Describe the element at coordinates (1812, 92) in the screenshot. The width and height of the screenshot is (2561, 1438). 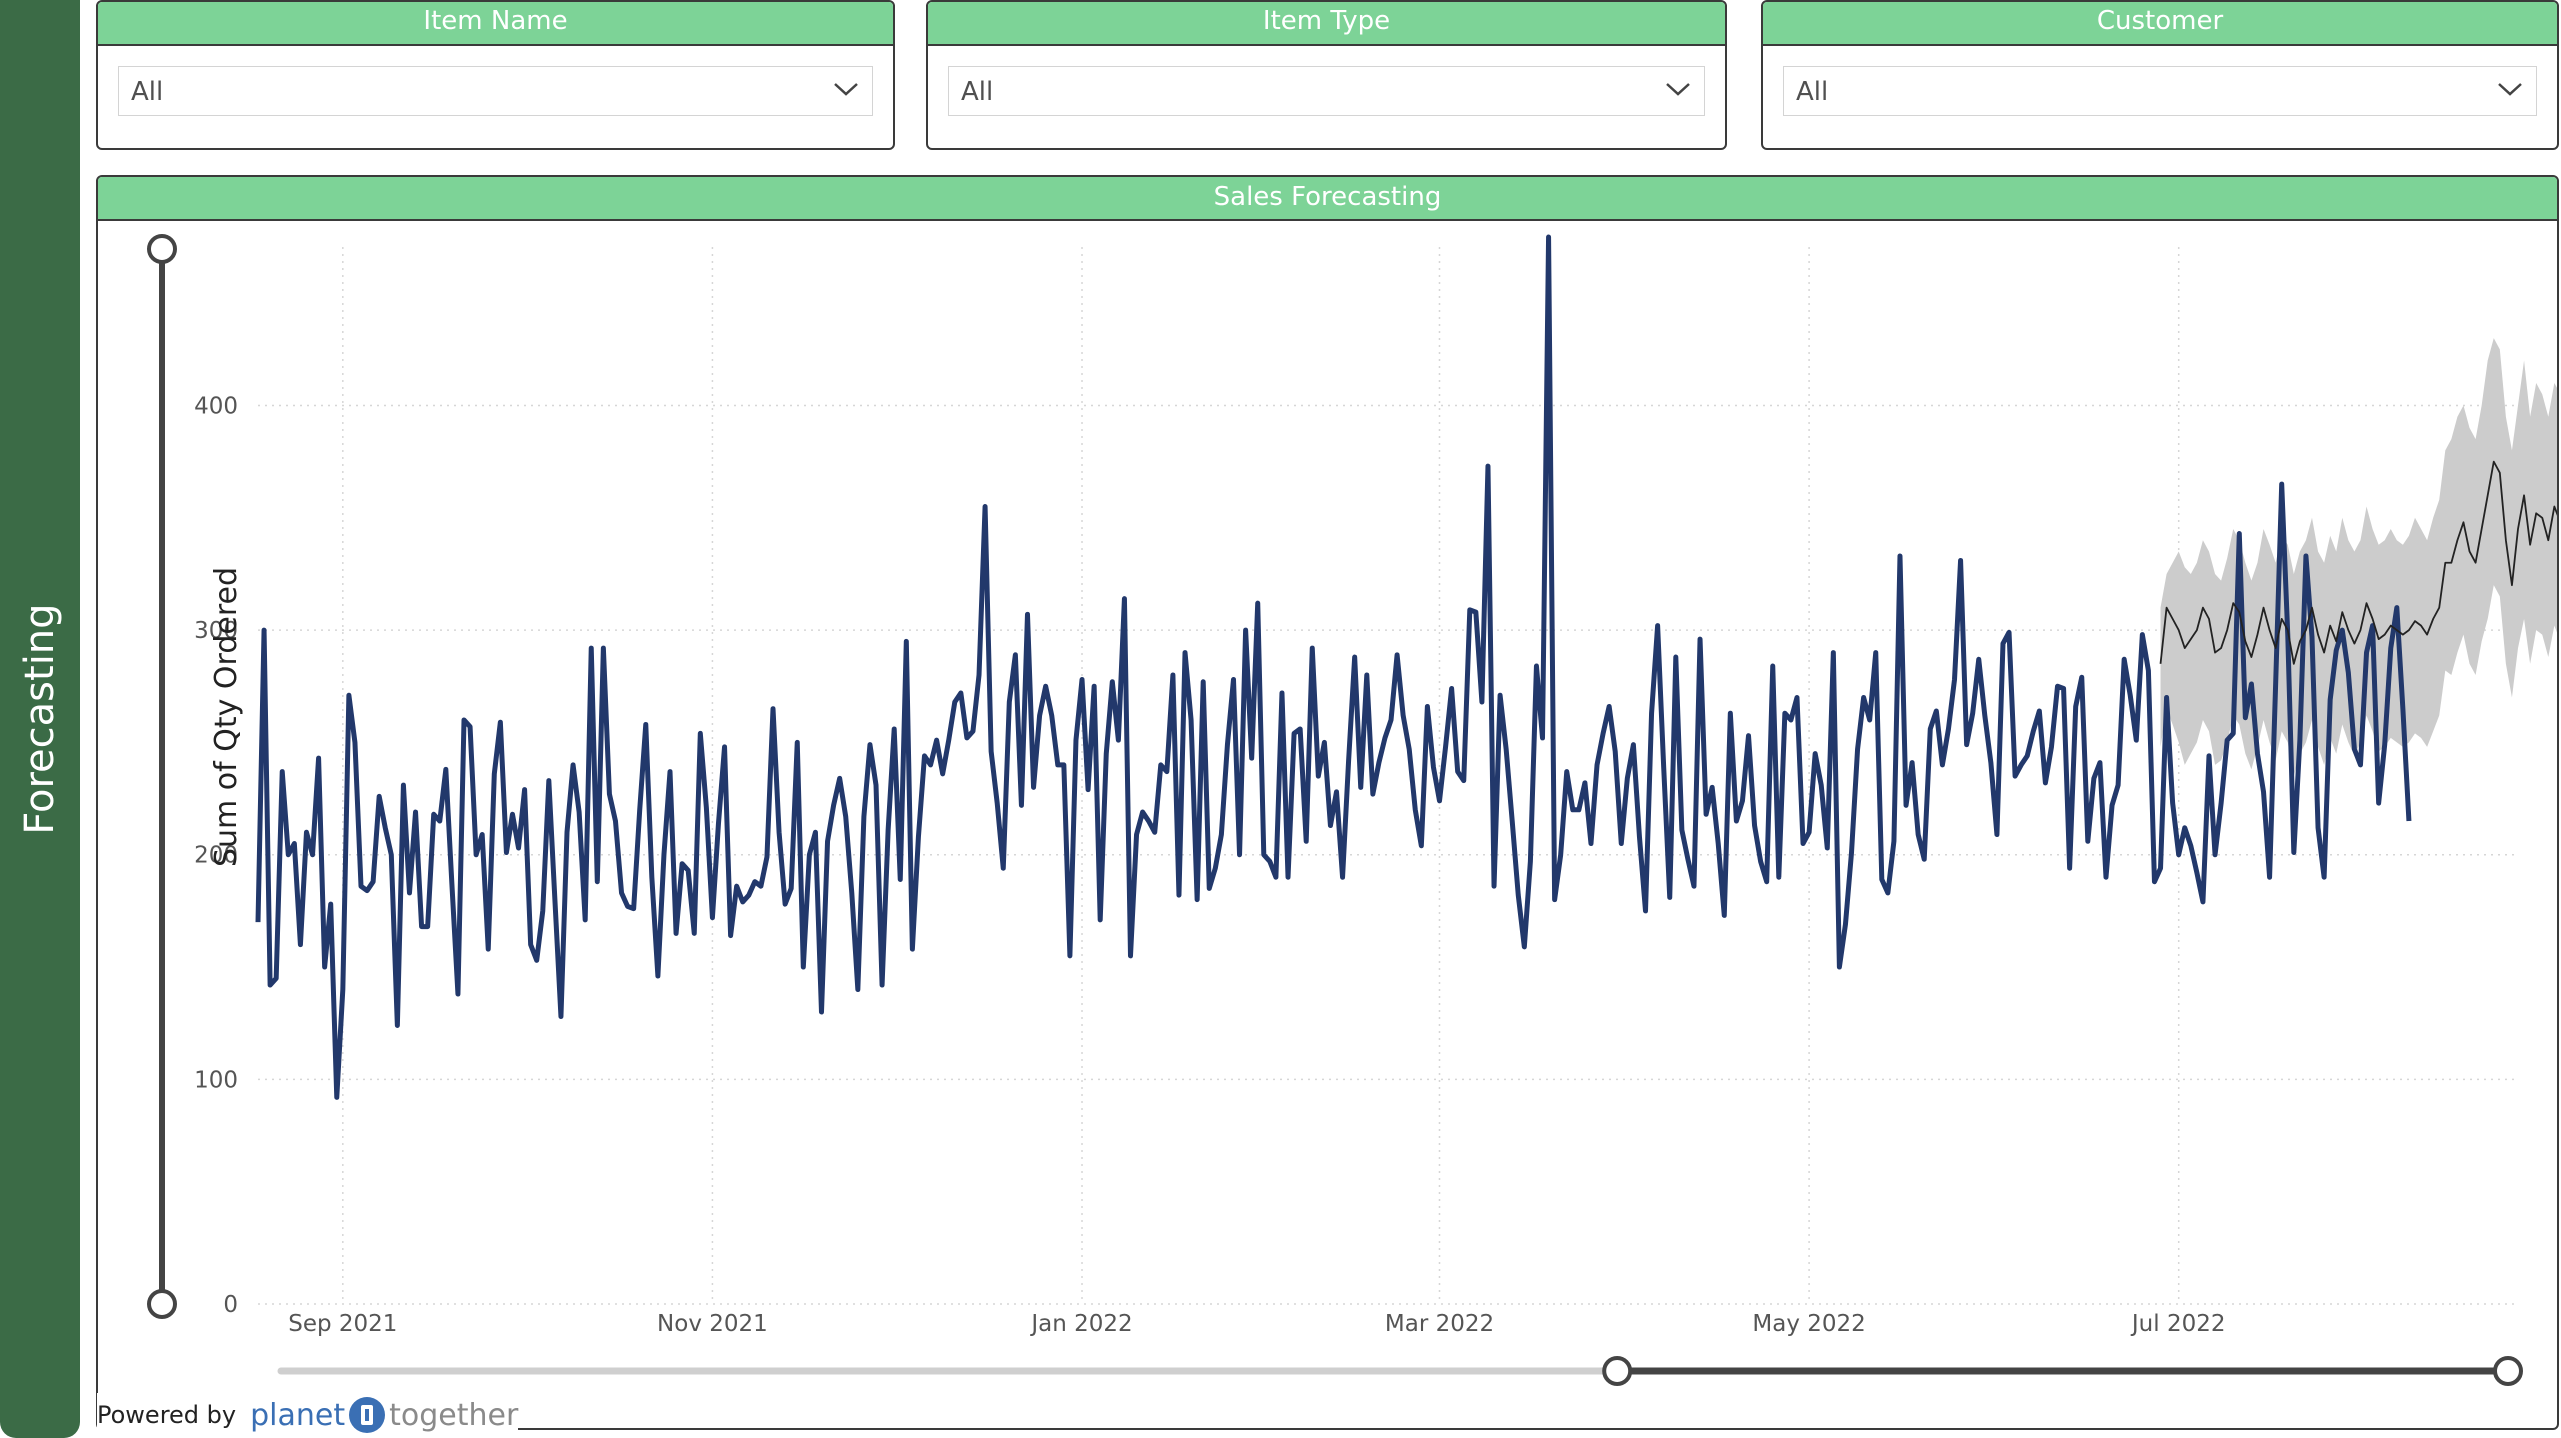
I see `customer-value: All` at that location.